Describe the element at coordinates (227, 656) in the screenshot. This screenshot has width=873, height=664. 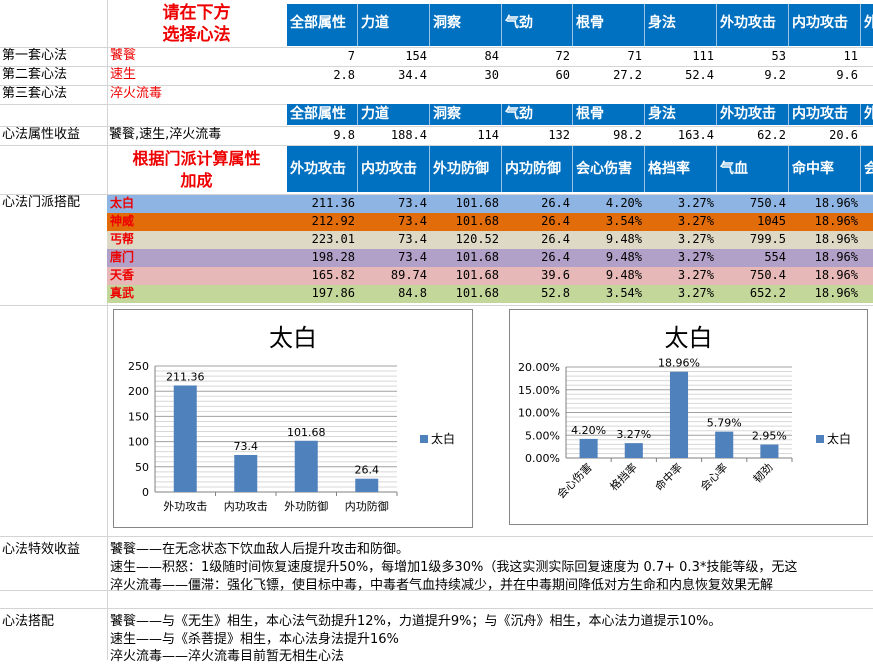
I see `pairing-line-3: 淬火流毒——淬火流毒目前暂无相生心法` at that location.